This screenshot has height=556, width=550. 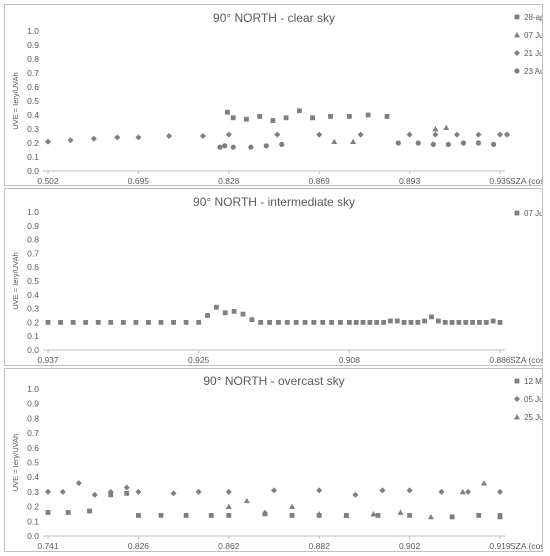 What do you see at coordinates (33, 101) in the screenshot?
I see `y-tick-label: 0.5` at bounding box center [33, 101].